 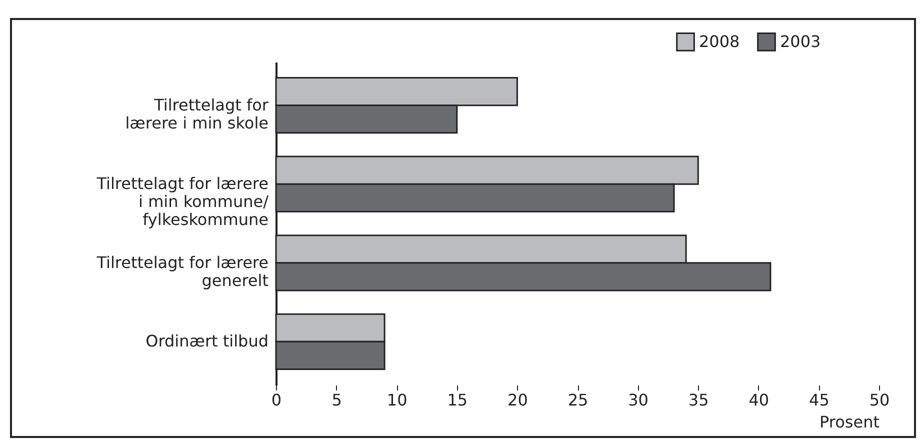 I want to click on y-tick-label: Tilrettelagt for lærere i min skole, so click(x=197, y=113).